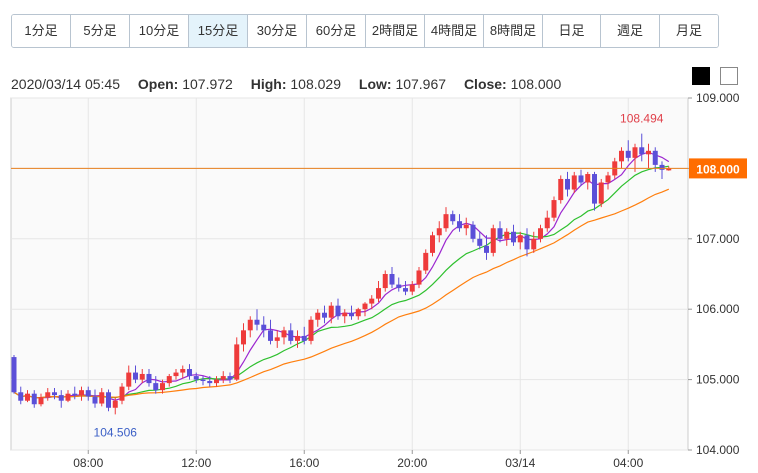  I want to click on tab-9: 日足, so click(572, 31).